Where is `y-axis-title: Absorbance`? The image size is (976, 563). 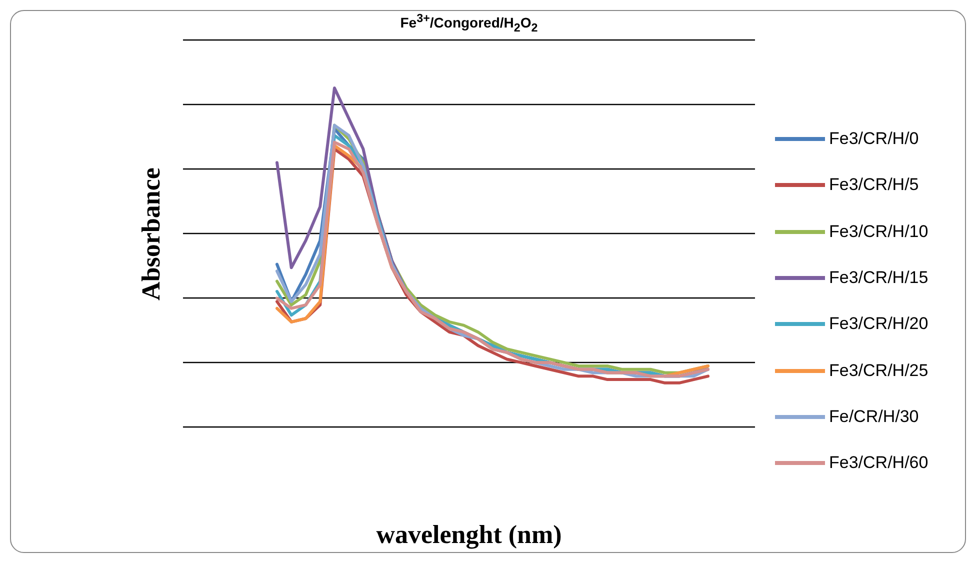
y-axis-title: Absorbance is located at coordinates (151, 233).